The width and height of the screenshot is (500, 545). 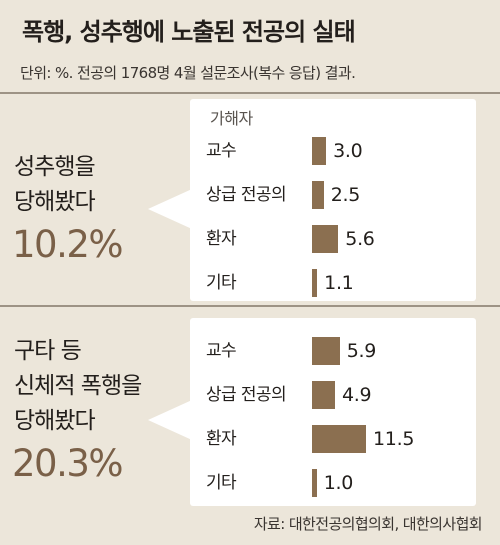 I want to click on bar-row: 교수 3.0, so click(x=333, y=151).